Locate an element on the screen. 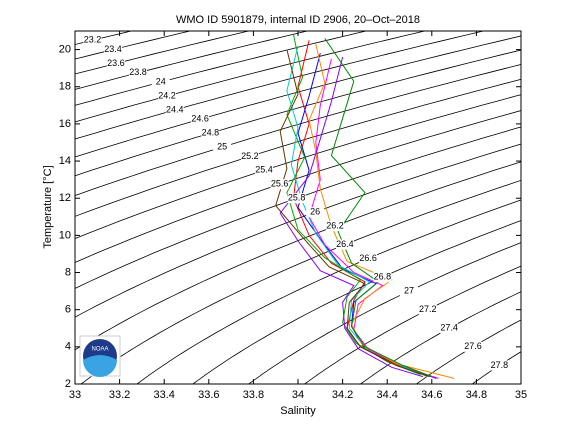 This screenshot has height=437, width=576. x-tick-label: 33.2 is located at coordinates (119, 395).